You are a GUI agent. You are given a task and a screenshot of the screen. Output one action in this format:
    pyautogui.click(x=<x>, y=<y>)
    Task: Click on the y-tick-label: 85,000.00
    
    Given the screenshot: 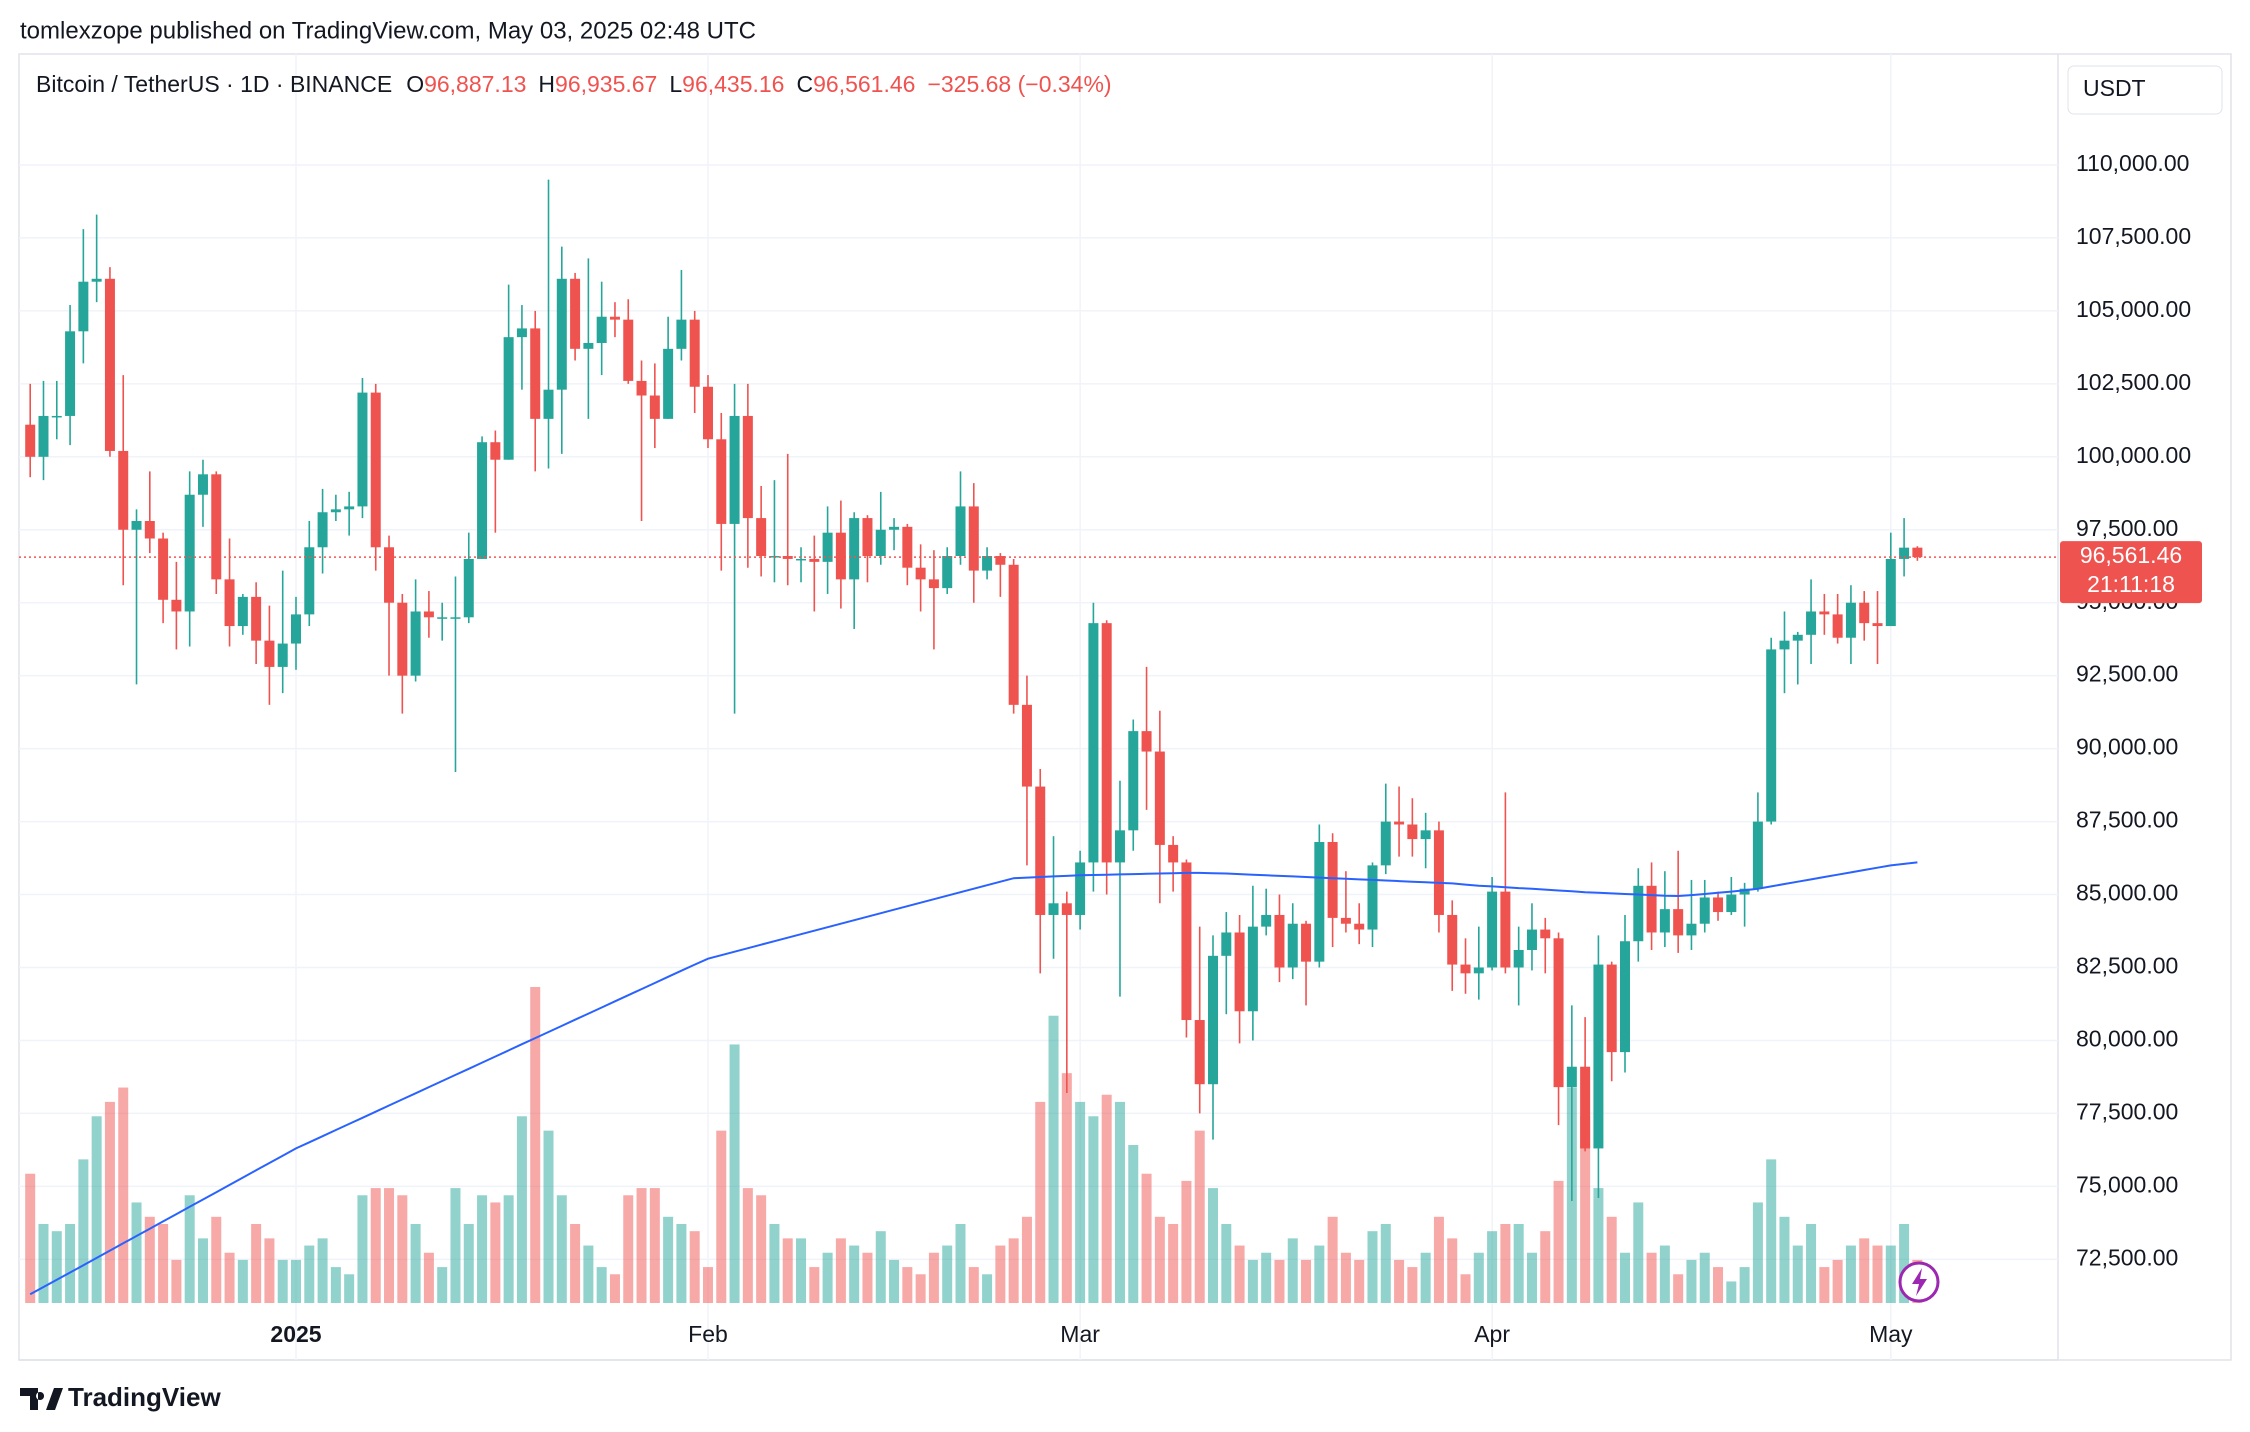 What is the action you would take?
    pyautogui.click(x=2127, y=893)
    